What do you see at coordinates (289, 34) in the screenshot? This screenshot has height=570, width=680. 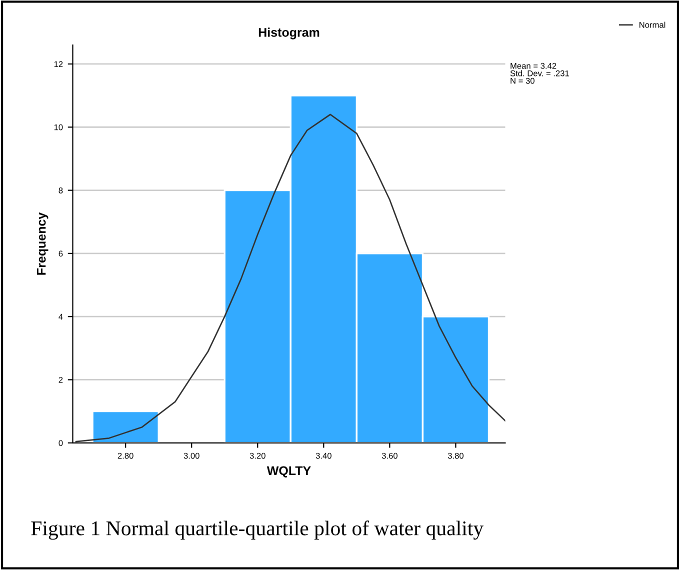 I see `chart-title: Histogram` at bounding box center [289, 34].